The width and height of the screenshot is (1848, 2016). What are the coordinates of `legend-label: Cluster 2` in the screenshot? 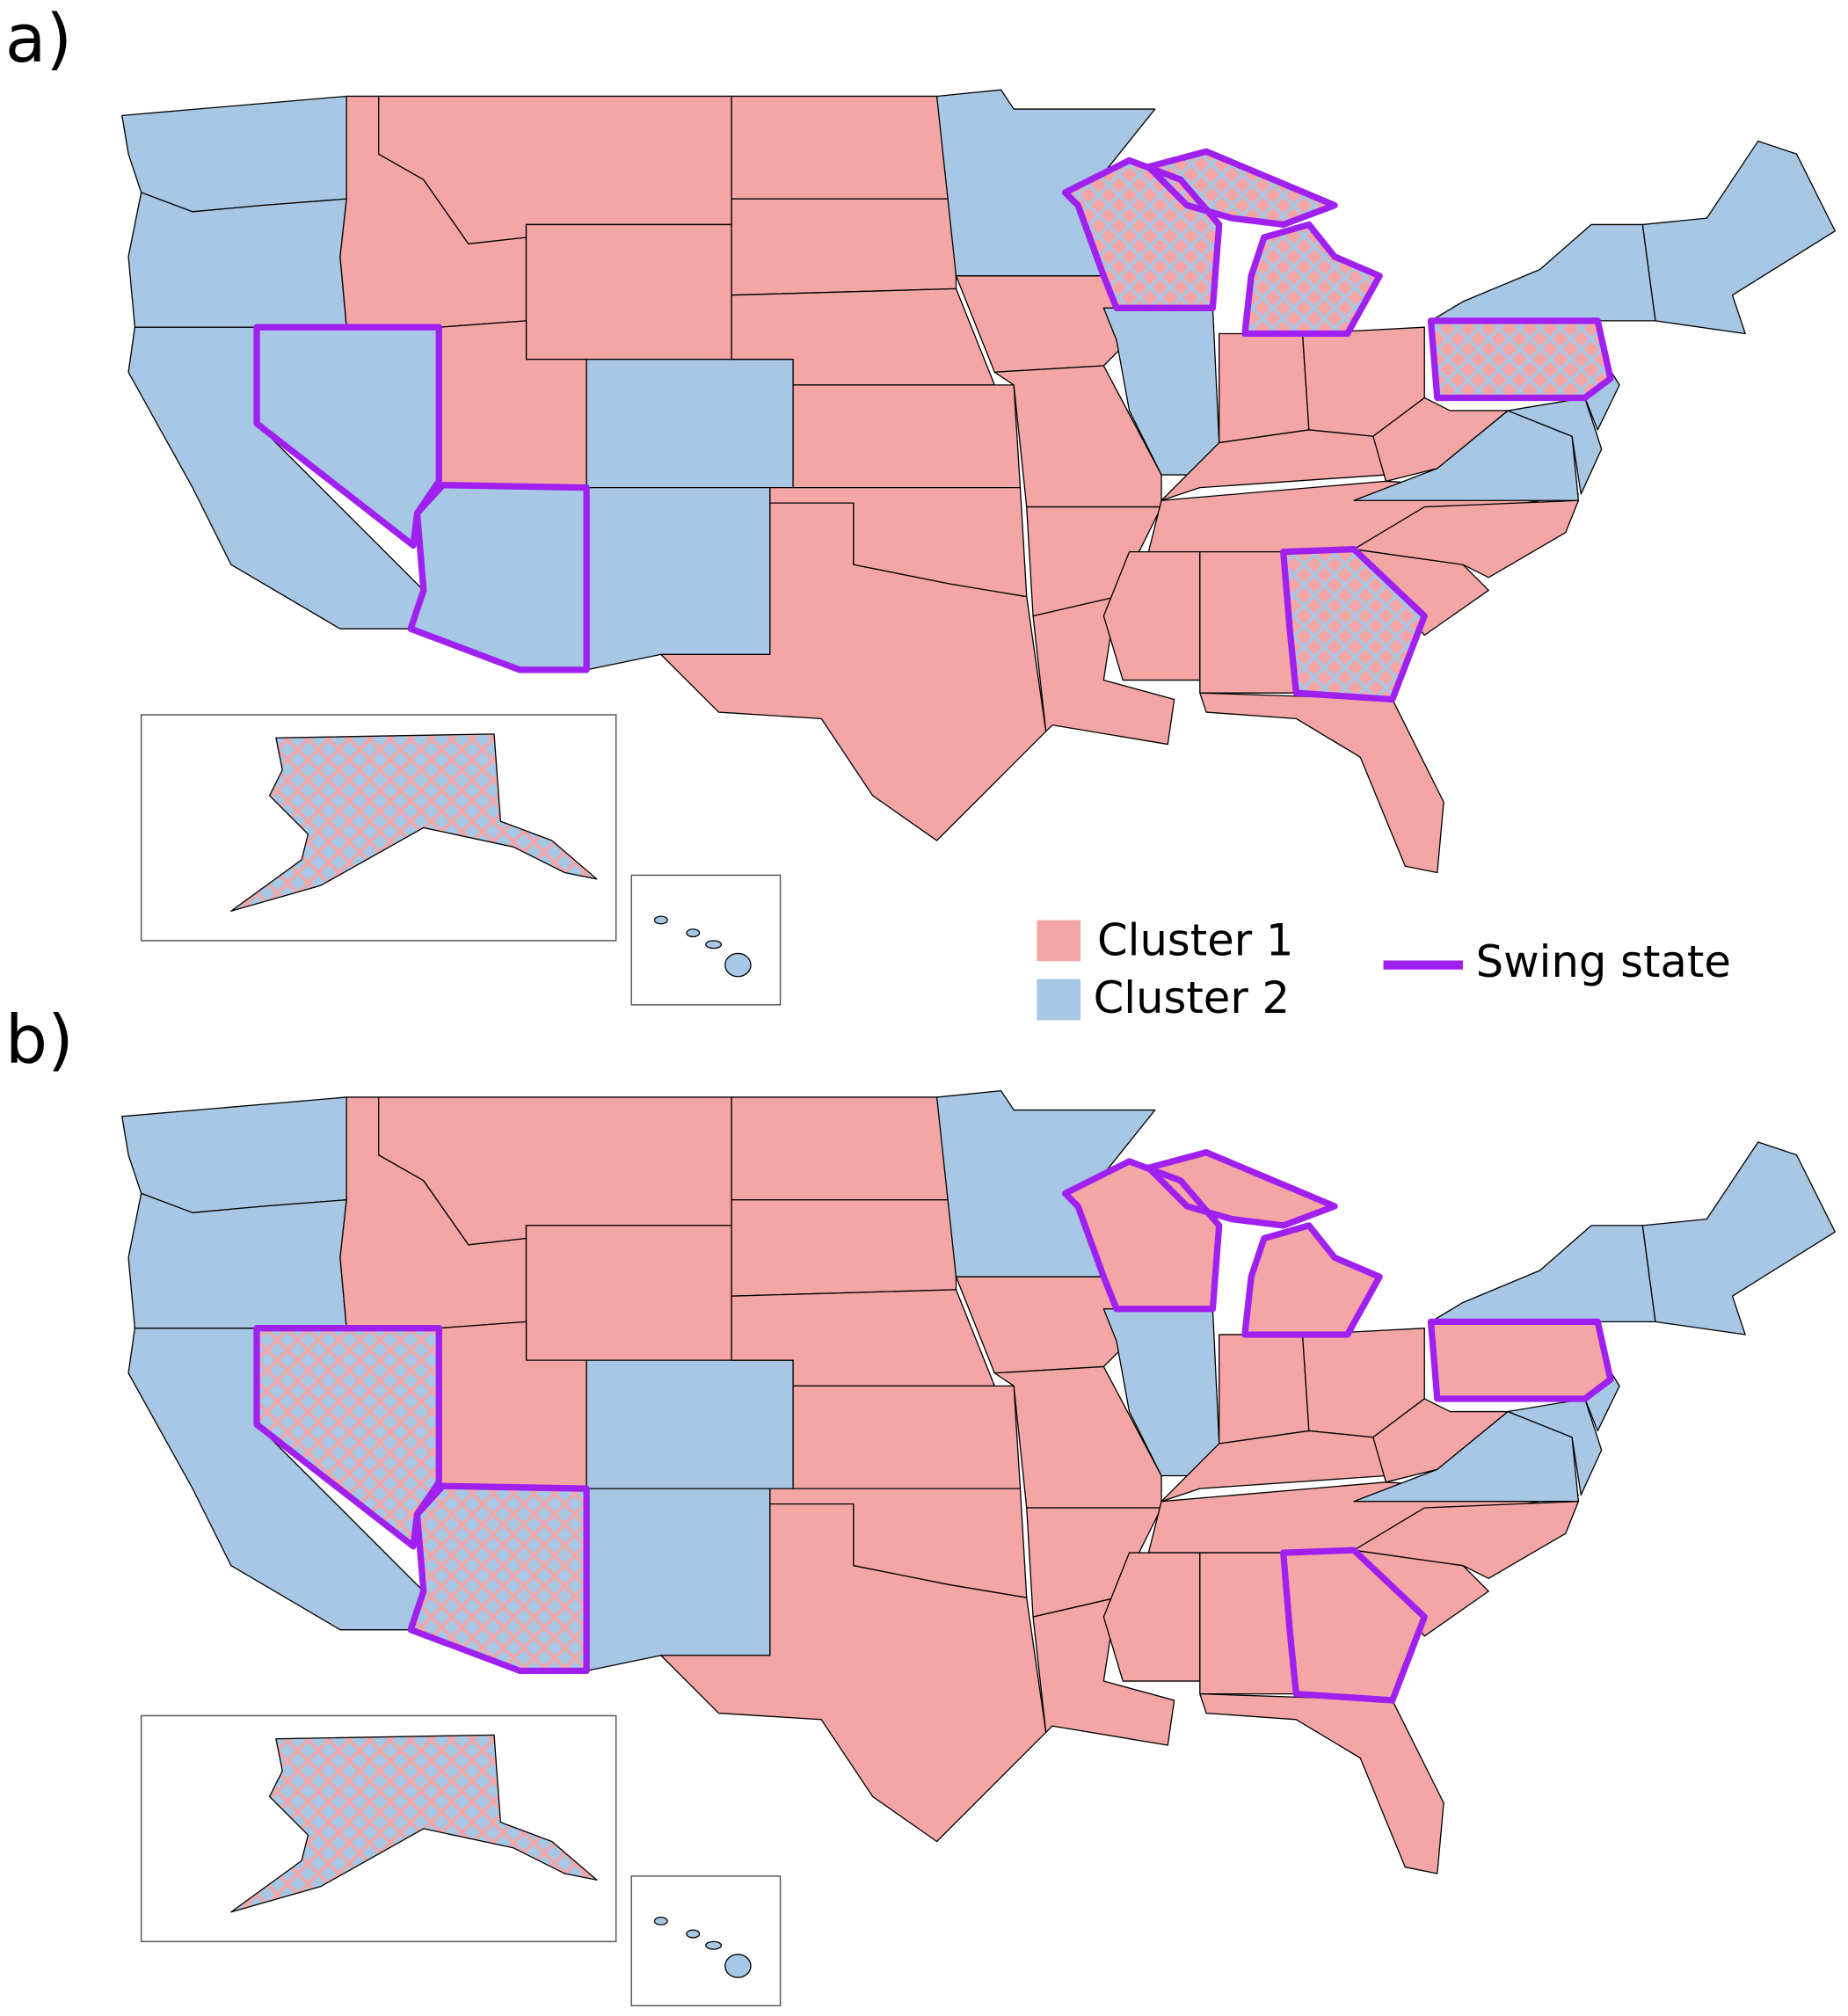 It's located at (1192, 997).